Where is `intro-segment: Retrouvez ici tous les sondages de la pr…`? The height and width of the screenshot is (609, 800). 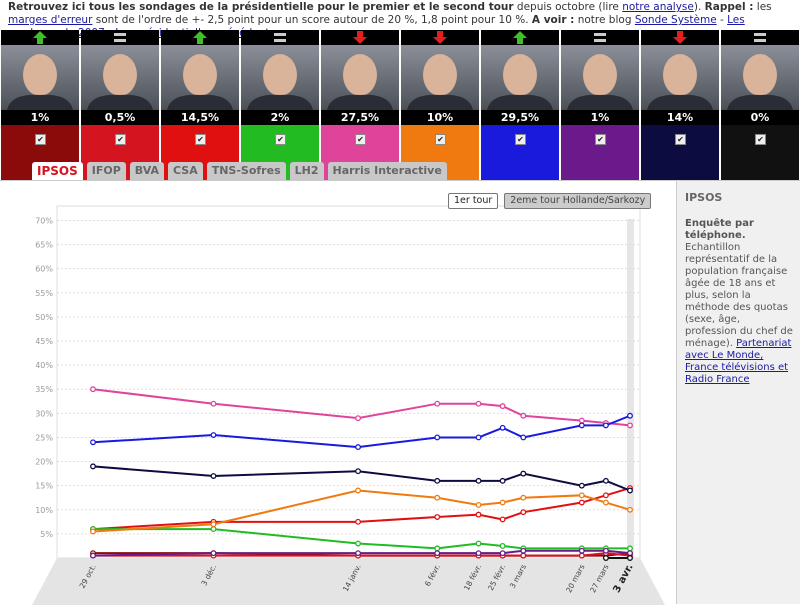 intro-segment: Retrouvez ici tous les sondages de la pr… is located at coordinates (261, 7).